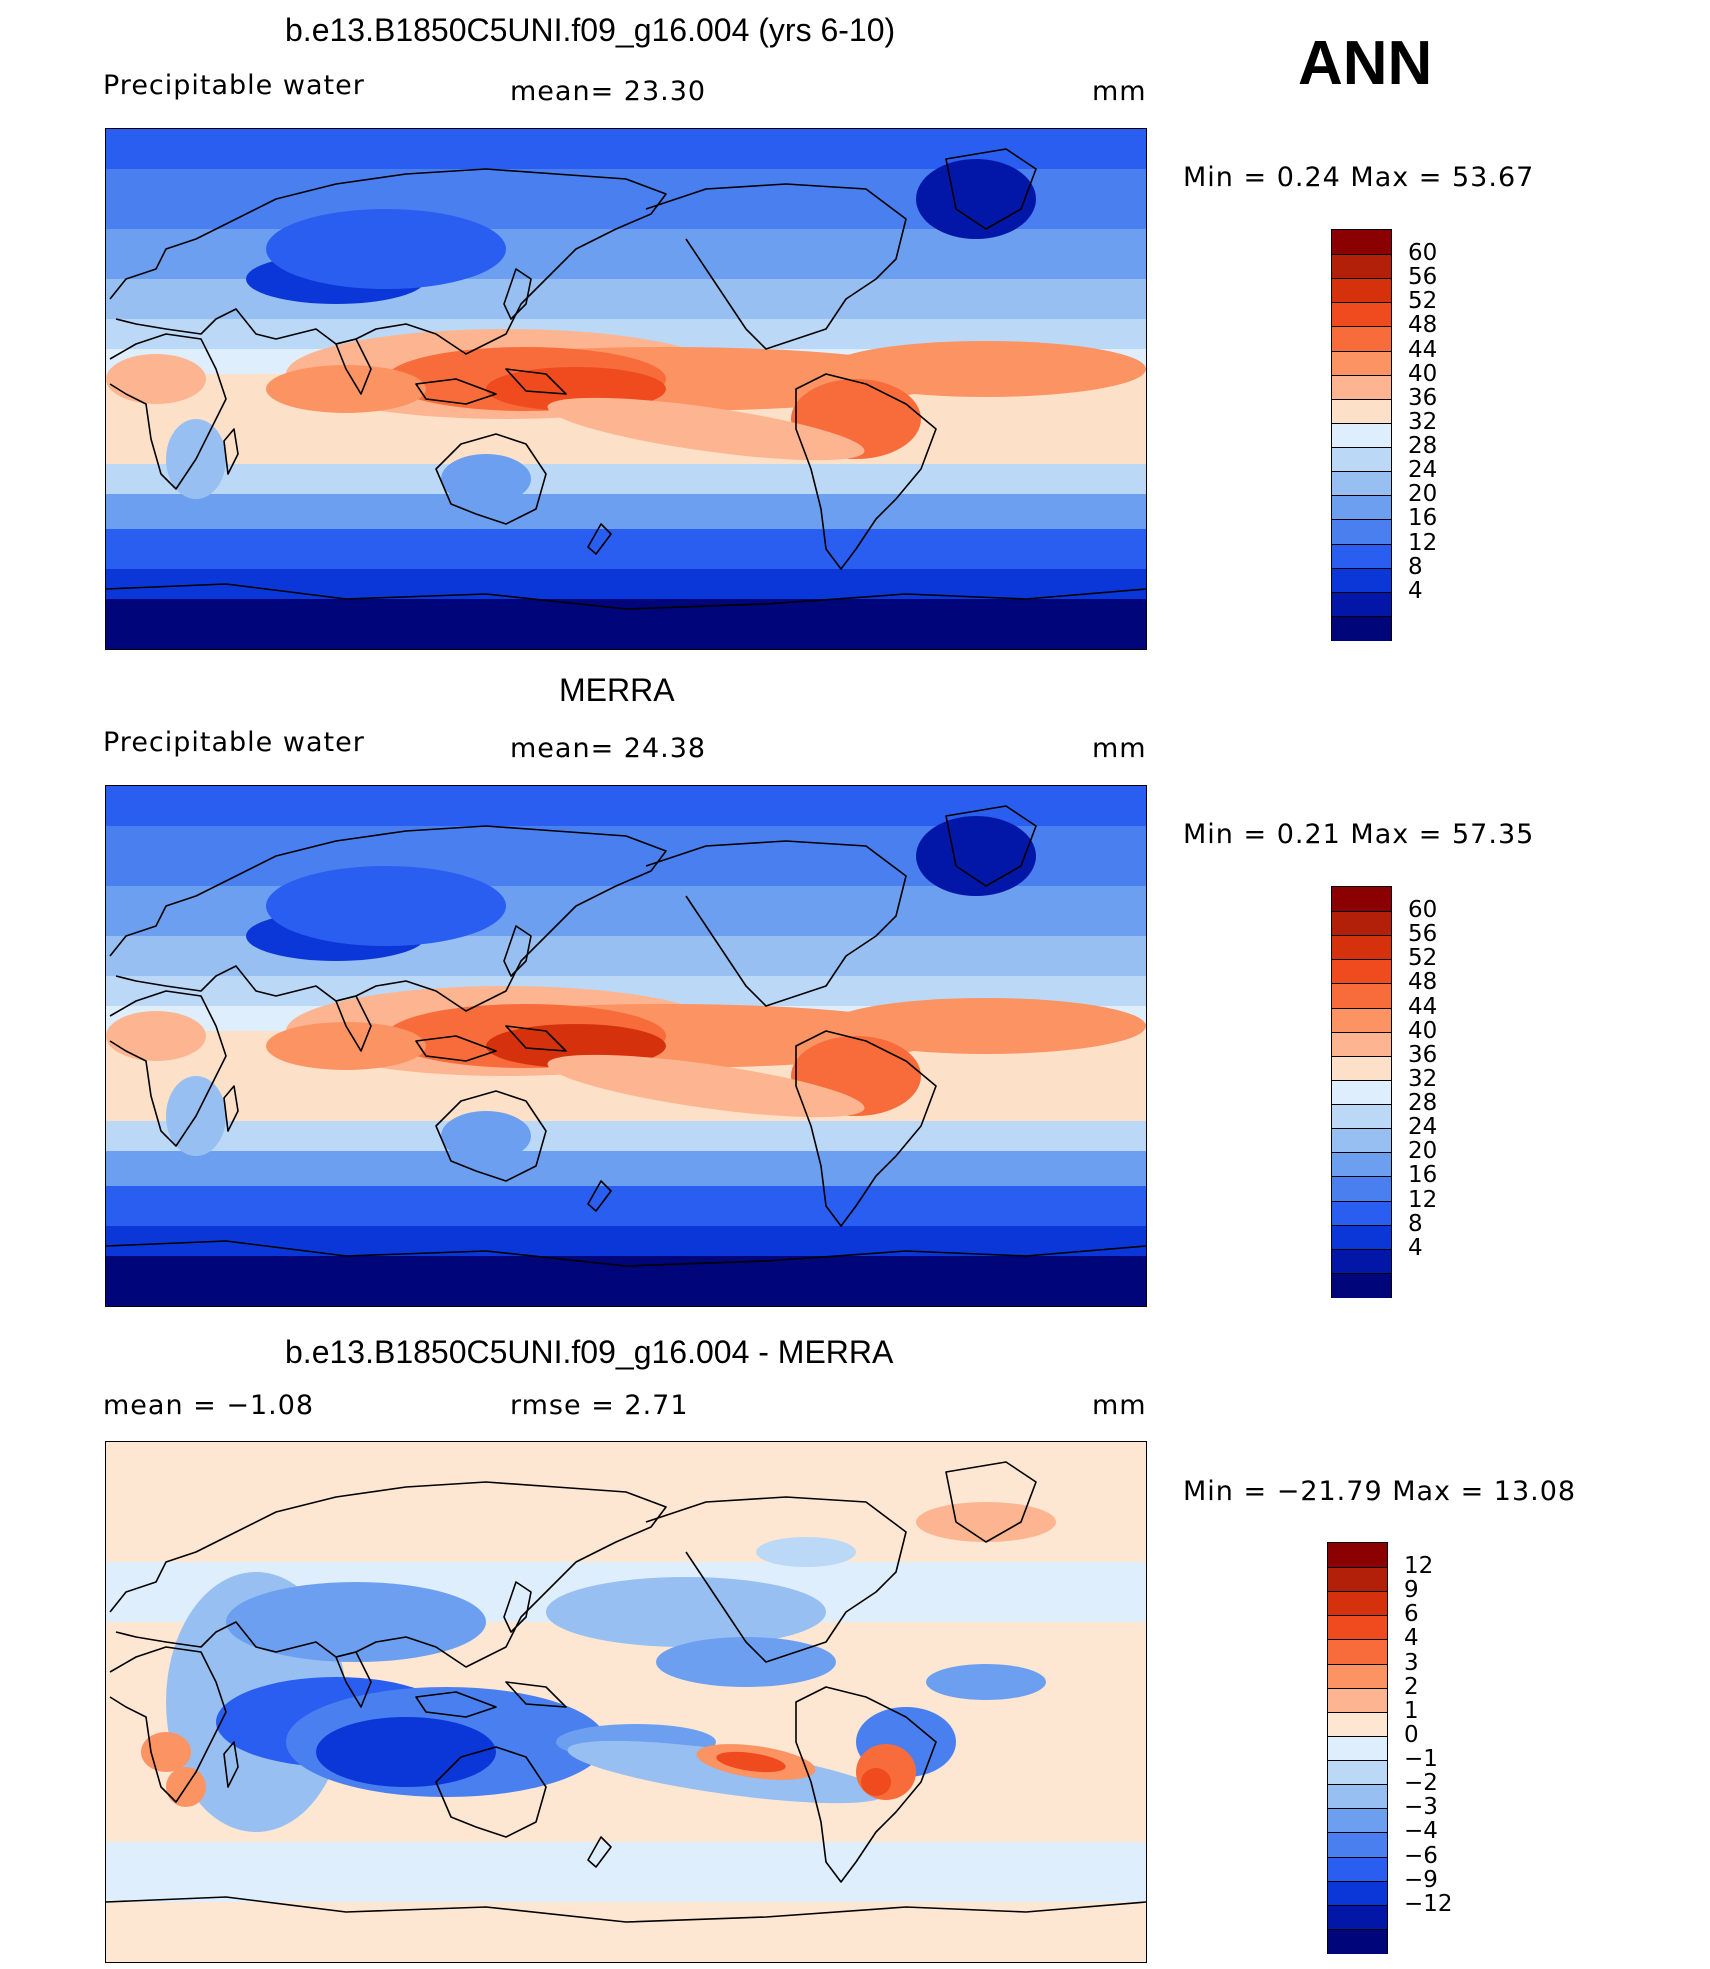 The width and height of the screenshot is (1710, 1969). Describe the element at coordinates (1365, 63) in the screenshot. I see `season-label: ANN` at that location.